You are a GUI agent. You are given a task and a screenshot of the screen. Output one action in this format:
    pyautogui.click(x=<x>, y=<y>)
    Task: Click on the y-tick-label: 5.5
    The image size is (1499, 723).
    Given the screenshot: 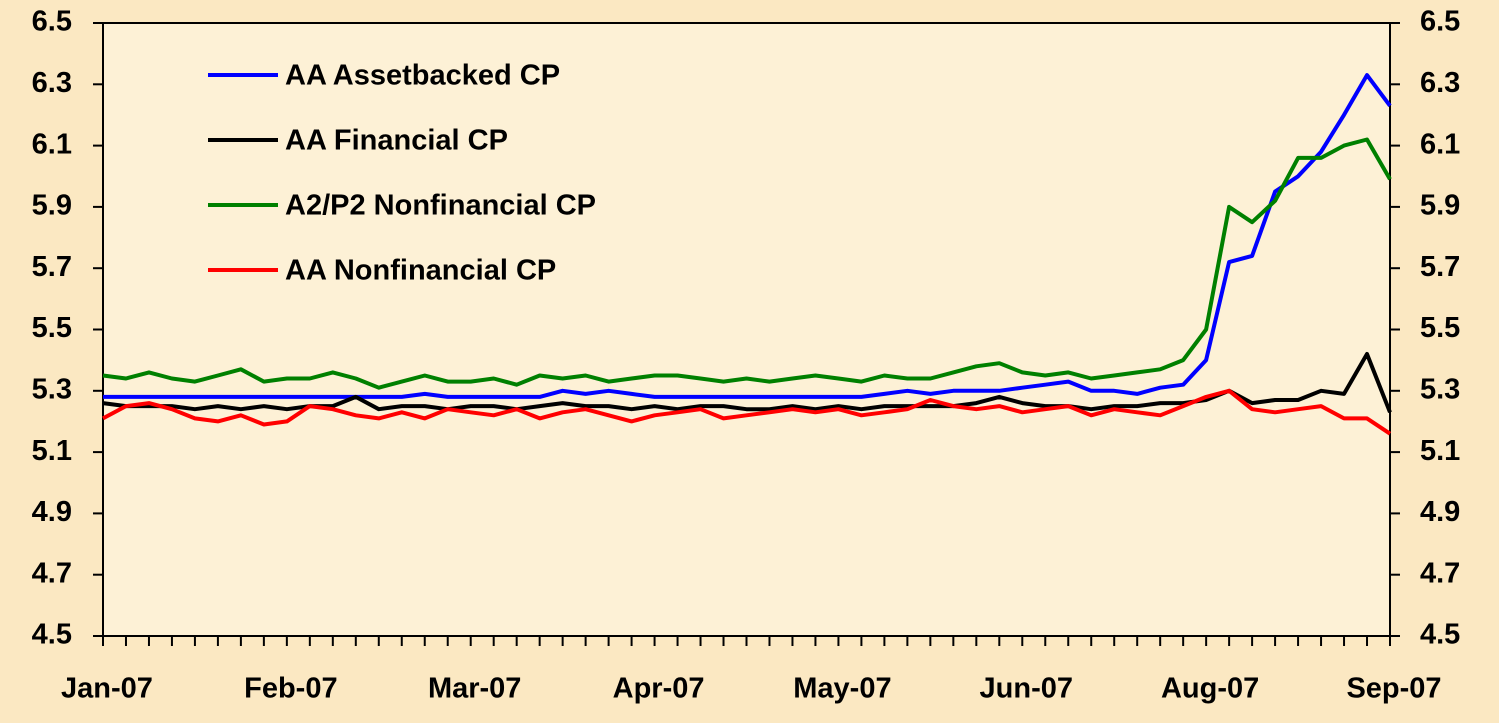 What is the action you would take?
    pyautogui.click(x=52, y=328)
    